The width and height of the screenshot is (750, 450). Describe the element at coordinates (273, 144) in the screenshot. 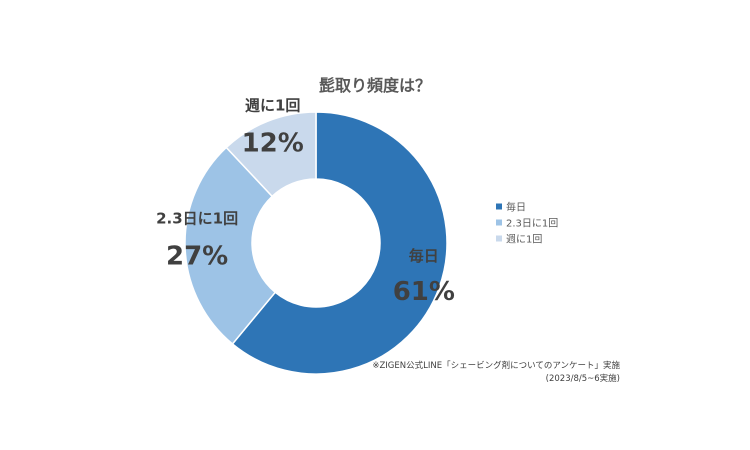

I see `slice-value-label-3: 12%` at that location.